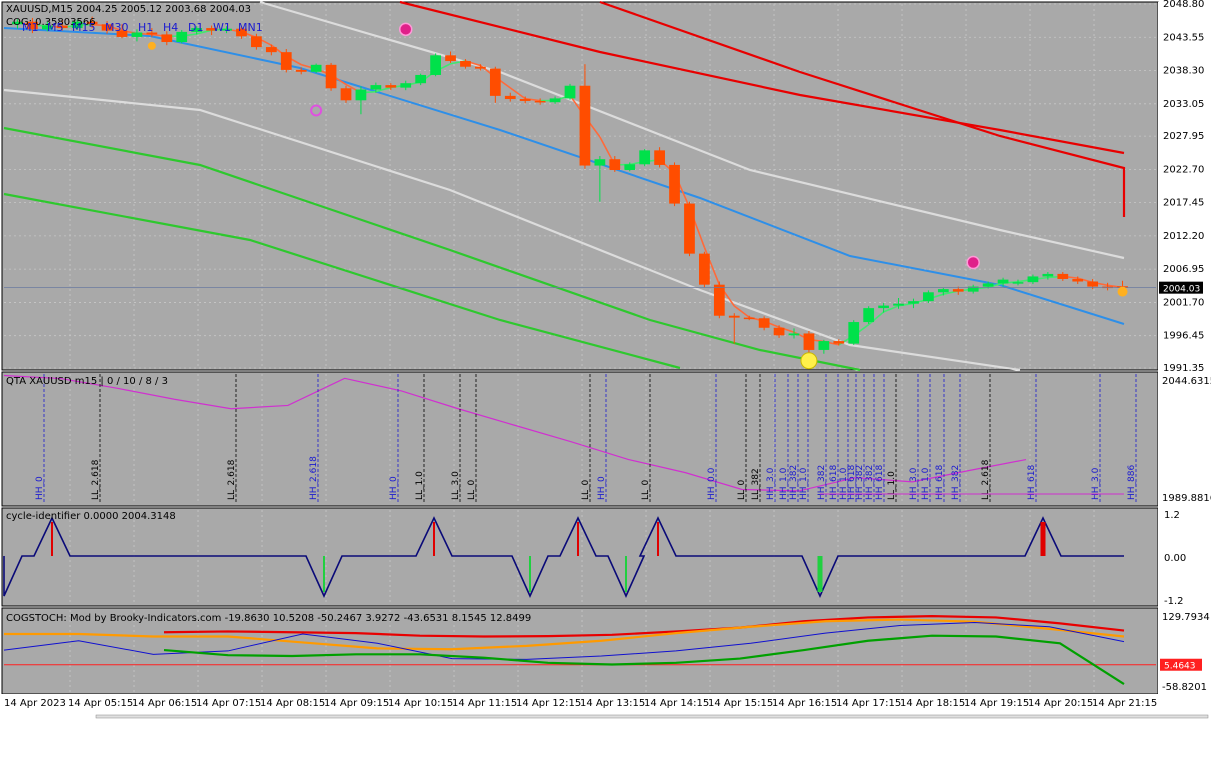 The width and height of the screenshot is (1211, 778). I want to click on cogstoch-tick-label: -58.8201, so click(1184, 687).